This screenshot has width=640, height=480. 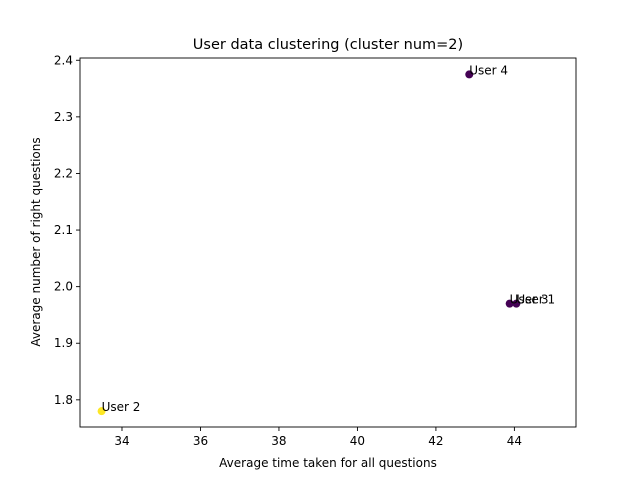 What do you see at coordinates (121, 441) in the screenshot?
I see `x-tick-label: 34` at bounding box center [121, 441].